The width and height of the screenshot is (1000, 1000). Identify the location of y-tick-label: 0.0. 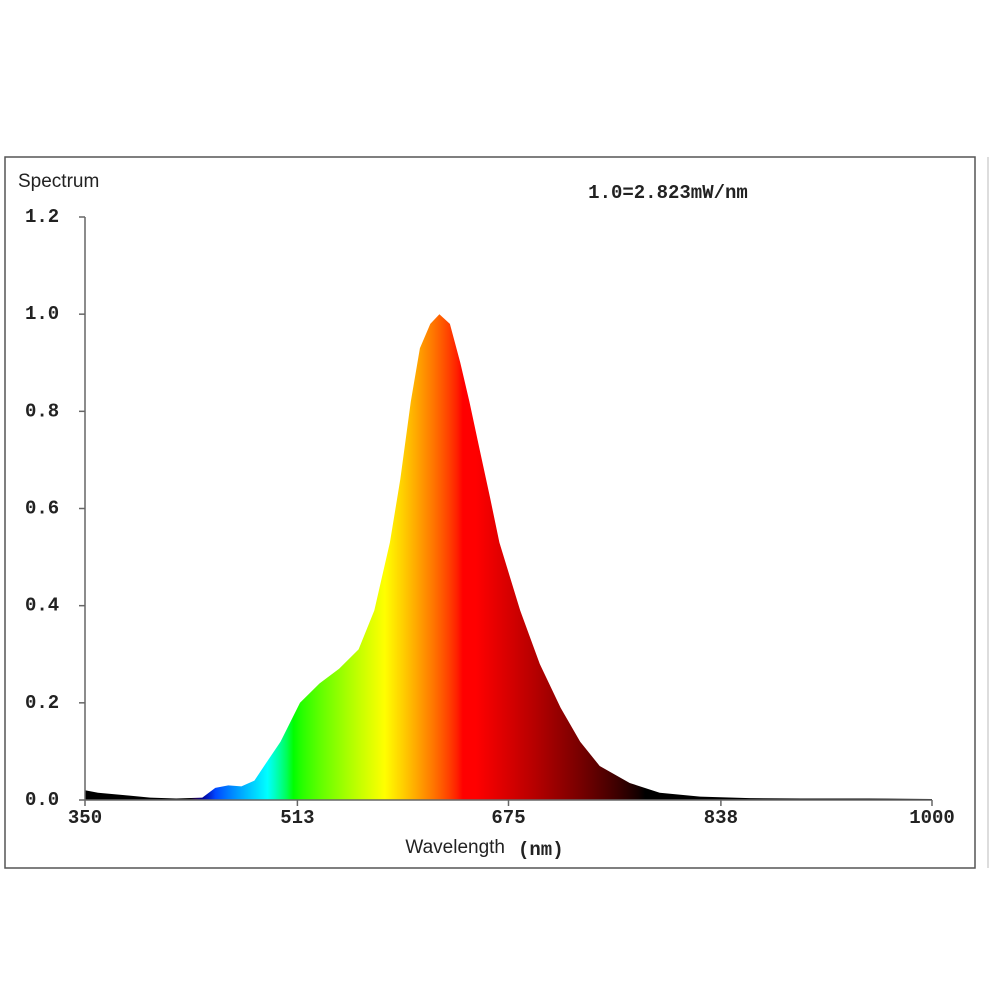
(42, 800).